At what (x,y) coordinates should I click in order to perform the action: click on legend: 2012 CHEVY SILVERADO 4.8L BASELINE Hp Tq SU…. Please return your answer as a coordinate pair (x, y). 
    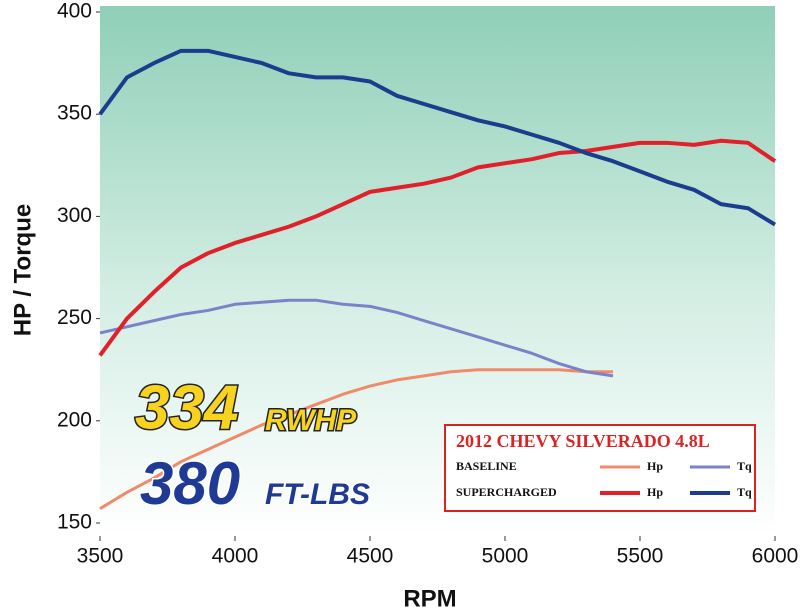
    Looking at the image, I should click on (600, 468).